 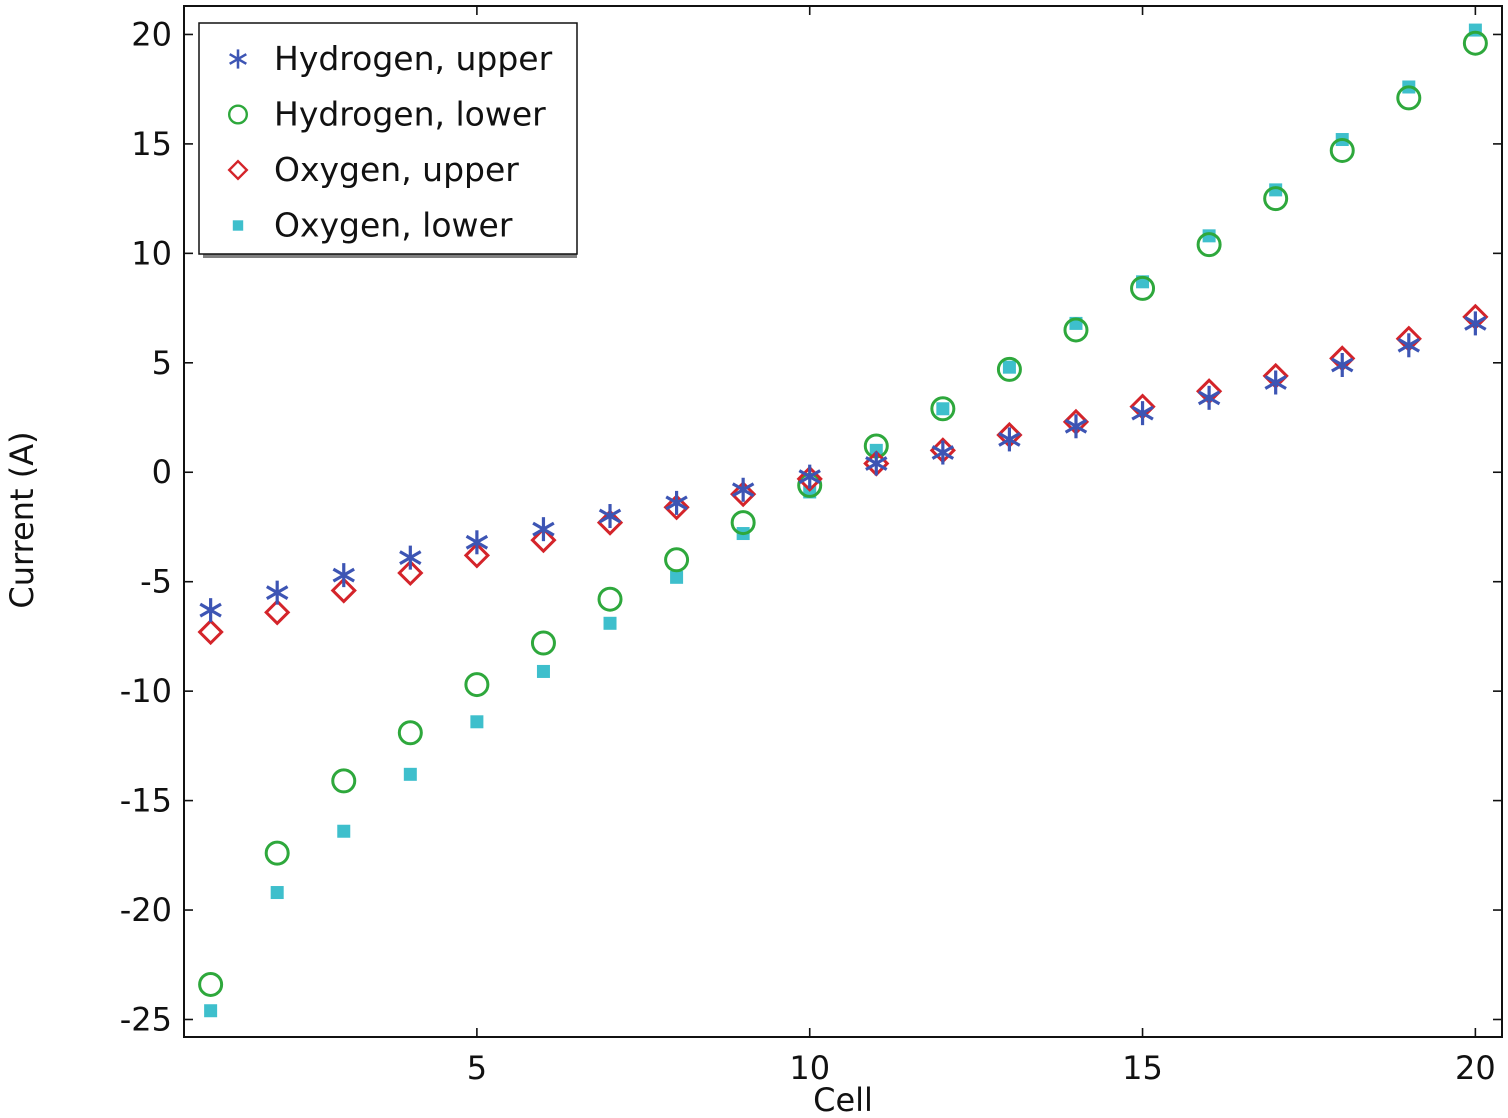 What do you see at coordinates (1475, 1068) in the screenshot?
I see `x-tick-label: 20` at bounding box center [1475, 1068].